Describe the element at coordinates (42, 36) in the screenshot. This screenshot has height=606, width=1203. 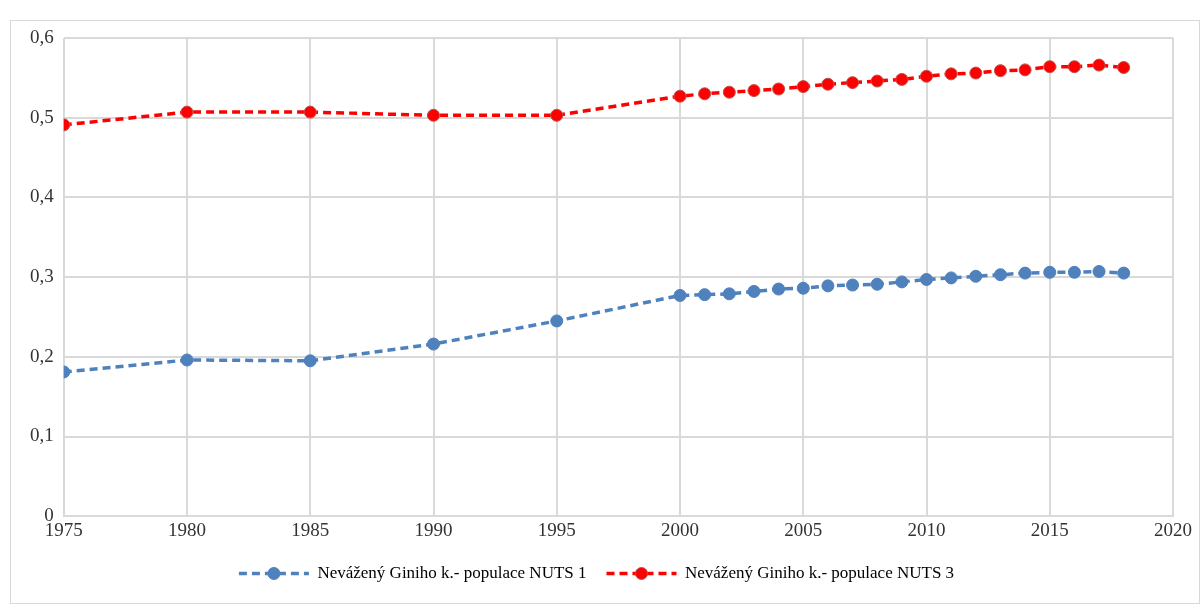
I see `y-tick-label: 0,6` at that location.